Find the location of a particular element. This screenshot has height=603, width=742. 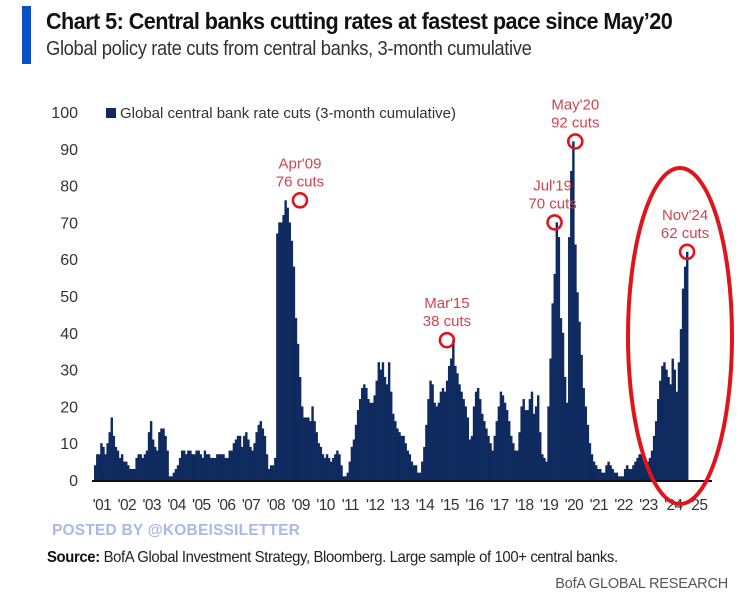

x-tick-label: '14 is located at coordinates (425, 505).